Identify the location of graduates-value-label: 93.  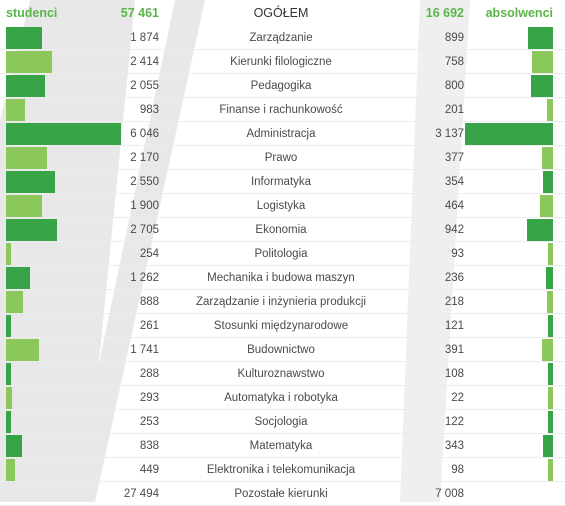
(457, 254).